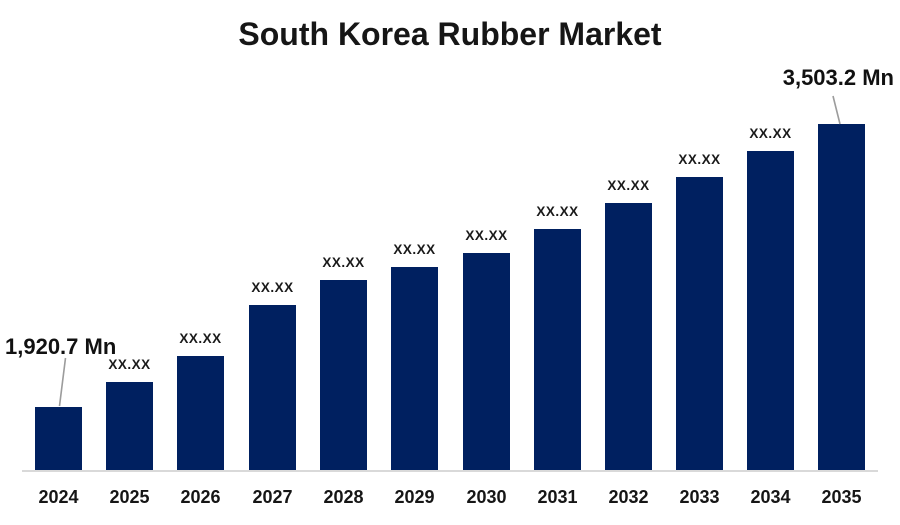 This screenshot has height=525, width=900. Describe the element at coordinates (200, 338) in the screenshot. I see `bar-value-label-2026: XX.XX` at that location.